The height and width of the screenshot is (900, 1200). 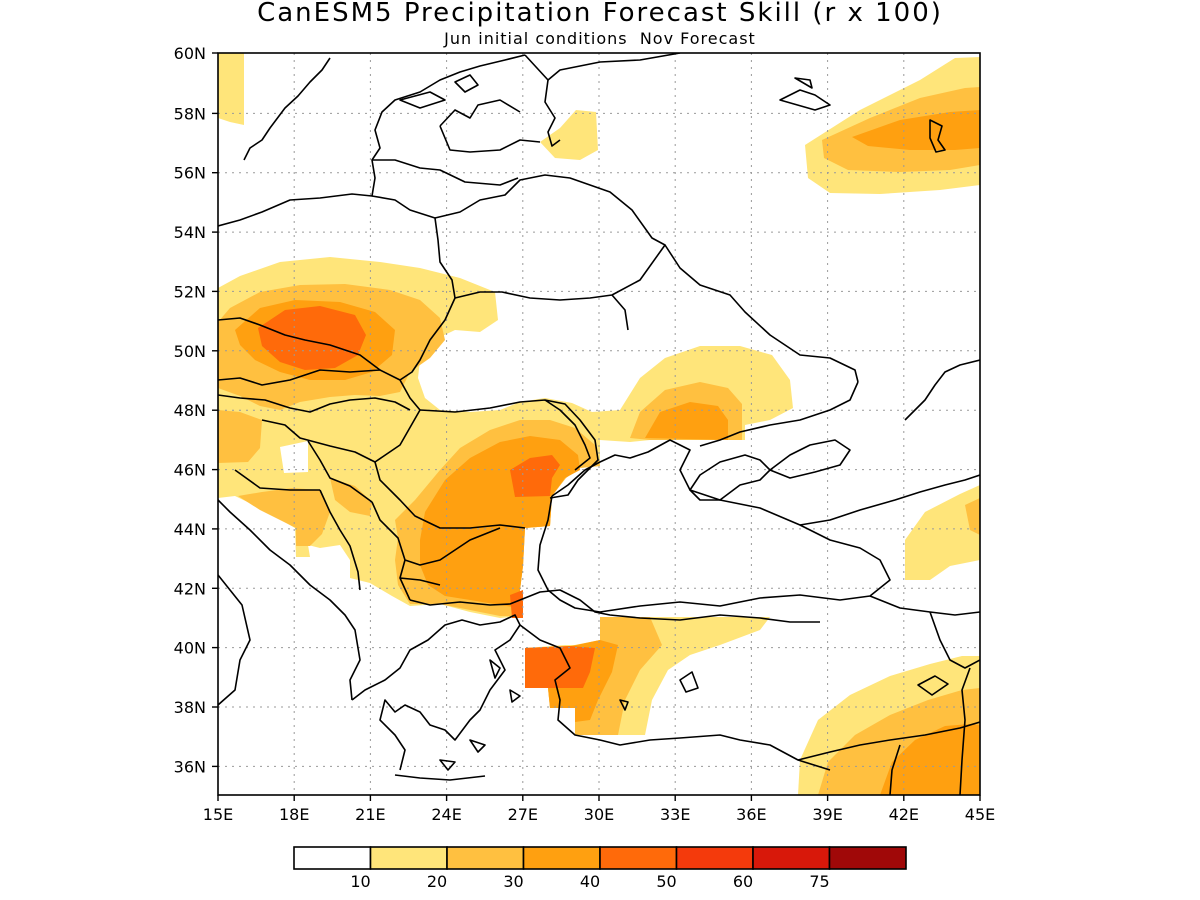 What do you see at coordinates (689, 682) in the screenshot?
I see `tuz-lake` at bounding box center [689, 682].